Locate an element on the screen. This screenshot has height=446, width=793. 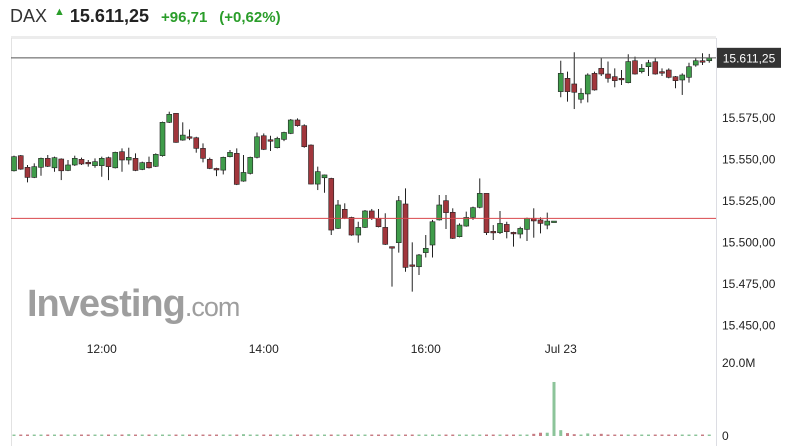
watermark-logo: Investing.com is located at coordinates (133, 304).